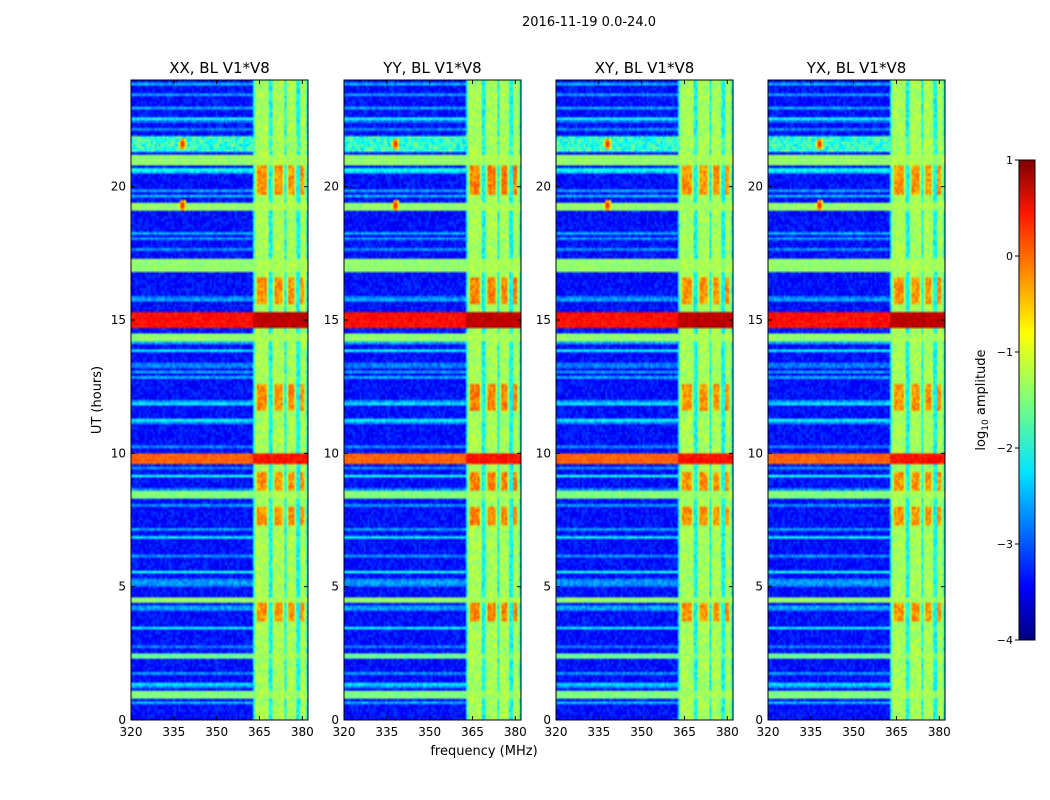 This screenshot has width=1050, height=800. Describe the element at coordinates (1027, 400) in the screenshot. I see `colorbar-gradient` at that location.